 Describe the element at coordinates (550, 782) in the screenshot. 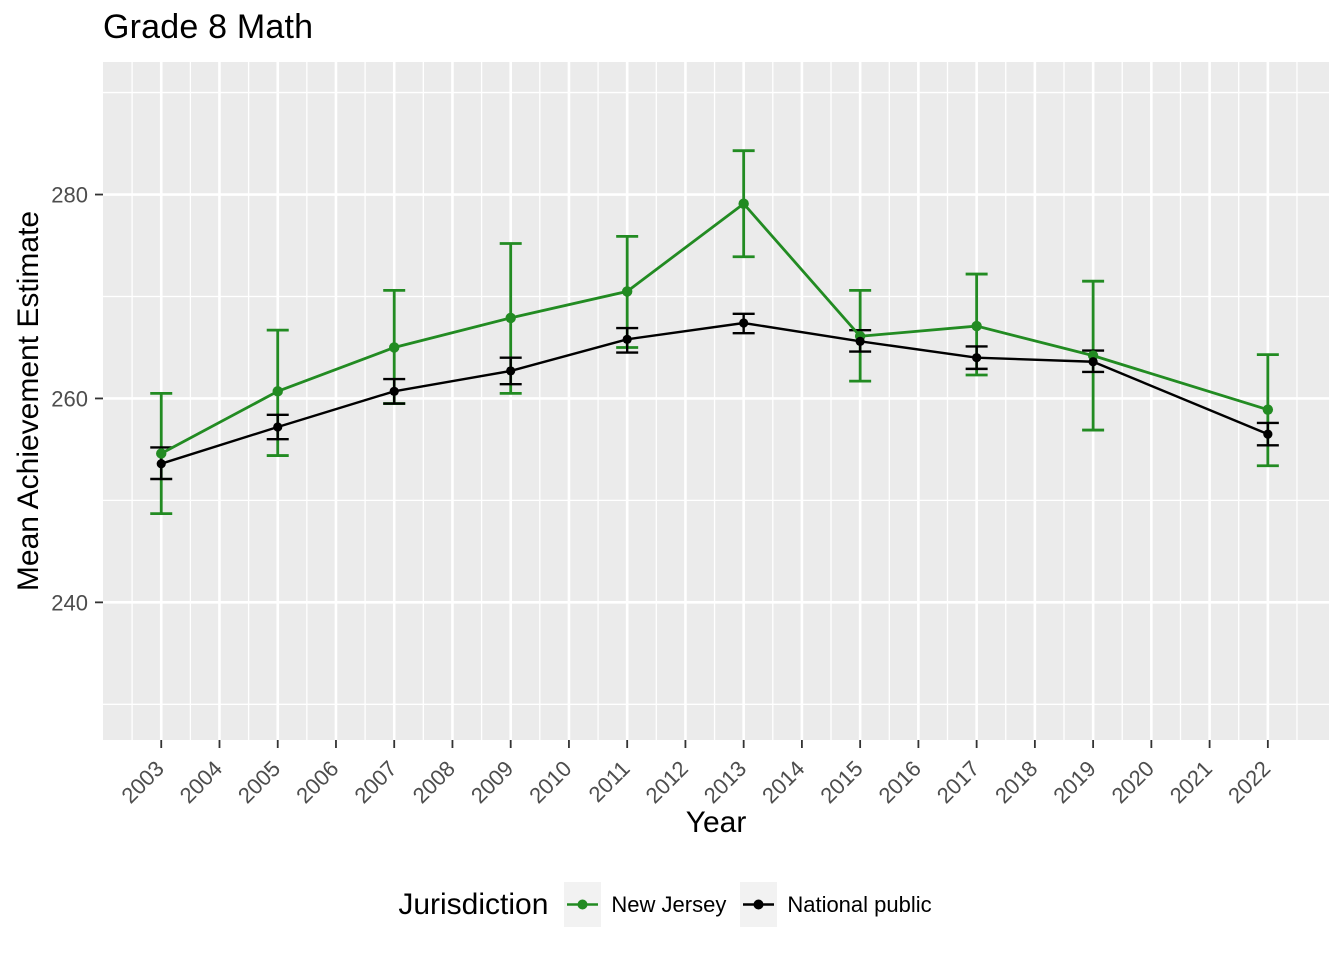

I see `svg-text: 2010` at that location.